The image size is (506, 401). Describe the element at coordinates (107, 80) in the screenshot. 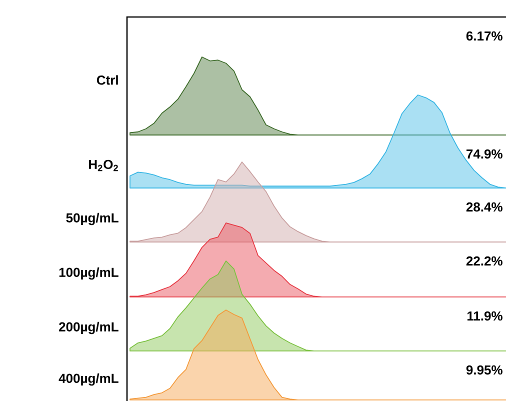

I see `y-axis-title: Ctrl` at that location.